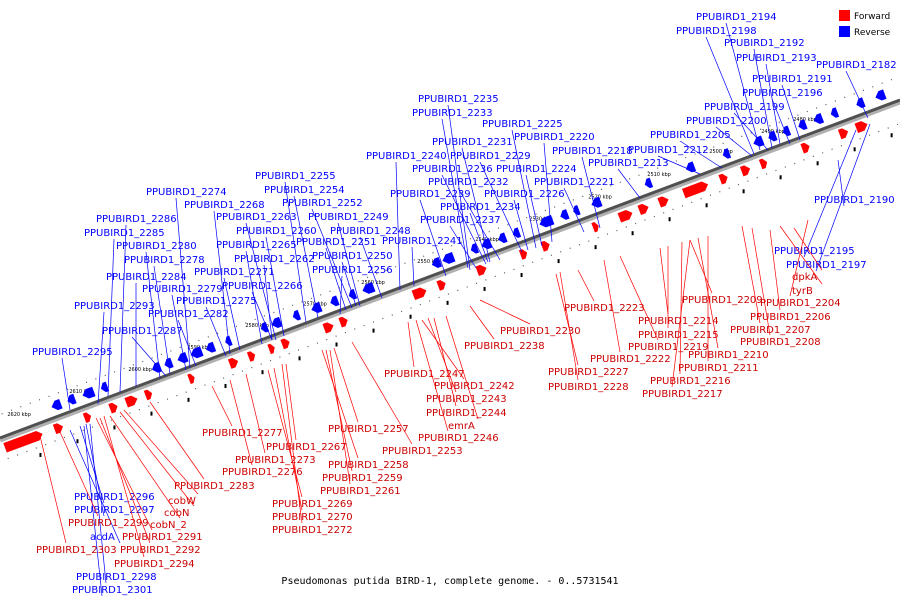 The image size is (900, 600). What do you see at coordinates (872, 33) in the screenshot?
I see `reverse-legend-label: Reverse` at bounding box center [872, 33].